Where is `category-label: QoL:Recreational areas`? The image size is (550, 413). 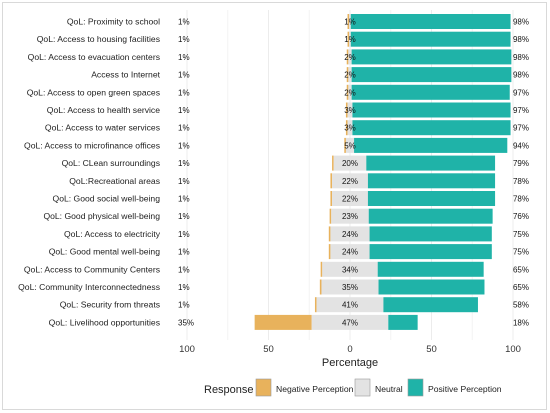 category-label: QoL:Recreational areas is located at coordinates (114, 181).